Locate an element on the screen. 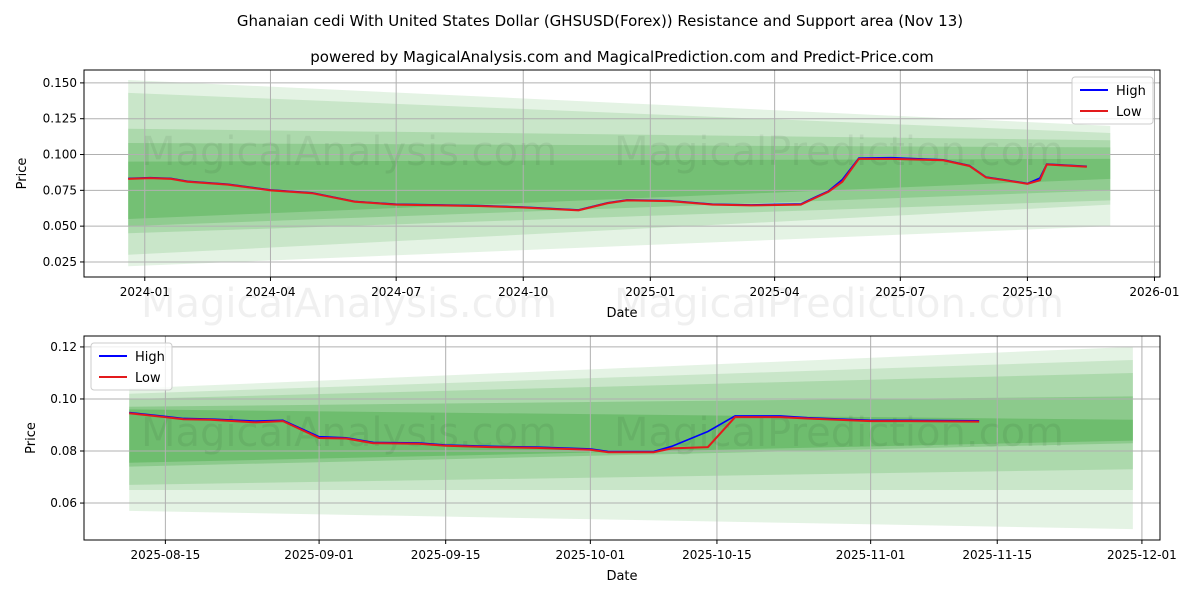 This screenshot has width=1200, height=600. y-tick-label: 0.150 is located at coordinates (60, 83).